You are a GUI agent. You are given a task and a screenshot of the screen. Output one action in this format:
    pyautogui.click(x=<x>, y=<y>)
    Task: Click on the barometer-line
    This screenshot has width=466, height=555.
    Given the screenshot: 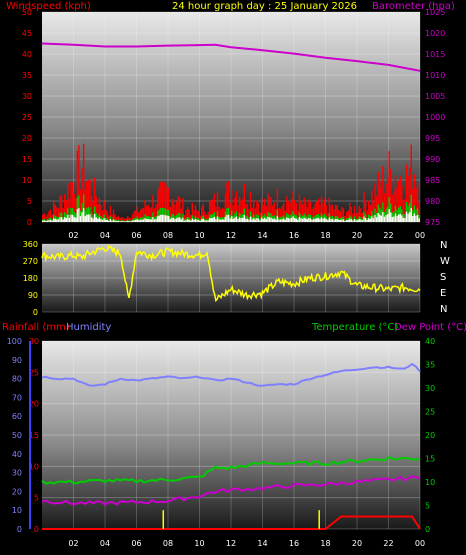 What is the action you would take?
    pyautogui.click(x=231, y=57)
    